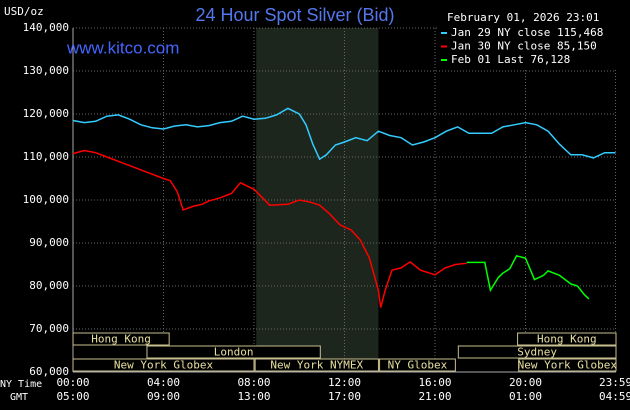 The width and height of the screenshot is (630, 410). What do you see at coordinates (614, 382) in the screenshot?
I see `x-tick-label: 23:59` at bounding box center [614, 382].